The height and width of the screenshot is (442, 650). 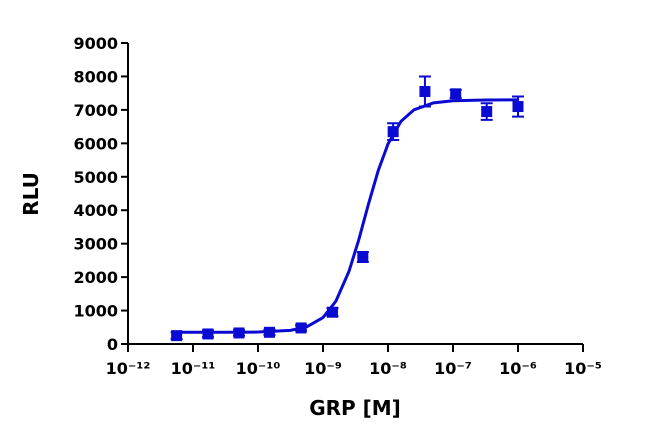 What do you see at coordinates (95, 210) in the screenshot?
I see `y-tick-label: 4000` at bounding box center [95, 210].